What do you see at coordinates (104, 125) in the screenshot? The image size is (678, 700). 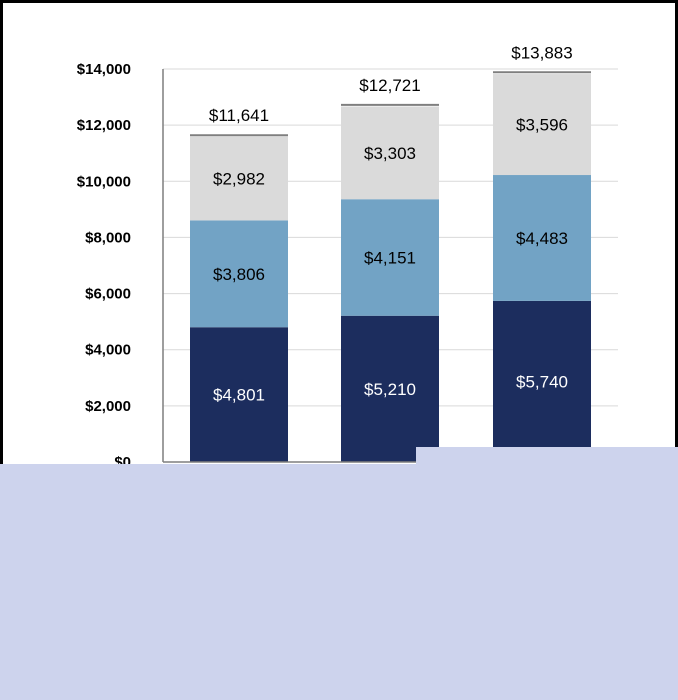 I see `y-tick-label: $12,000` at bounding box center [104, 125].